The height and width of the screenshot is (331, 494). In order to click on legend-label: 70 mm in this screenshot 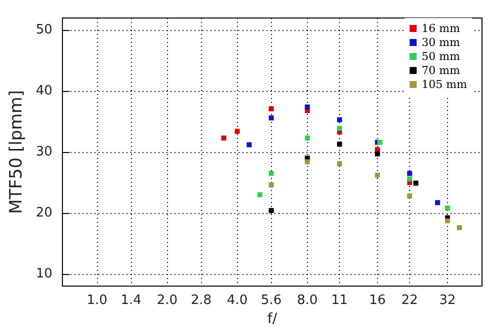, I will do `click(441, 70)`.